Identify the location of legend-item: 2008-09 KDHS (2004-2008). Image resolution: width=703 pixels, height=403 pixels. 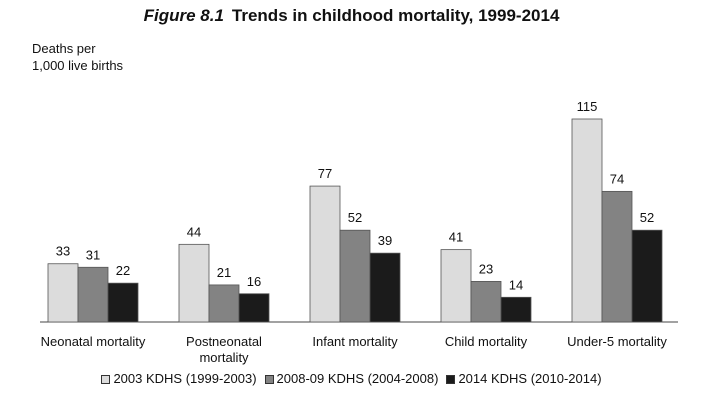
(351, 378).